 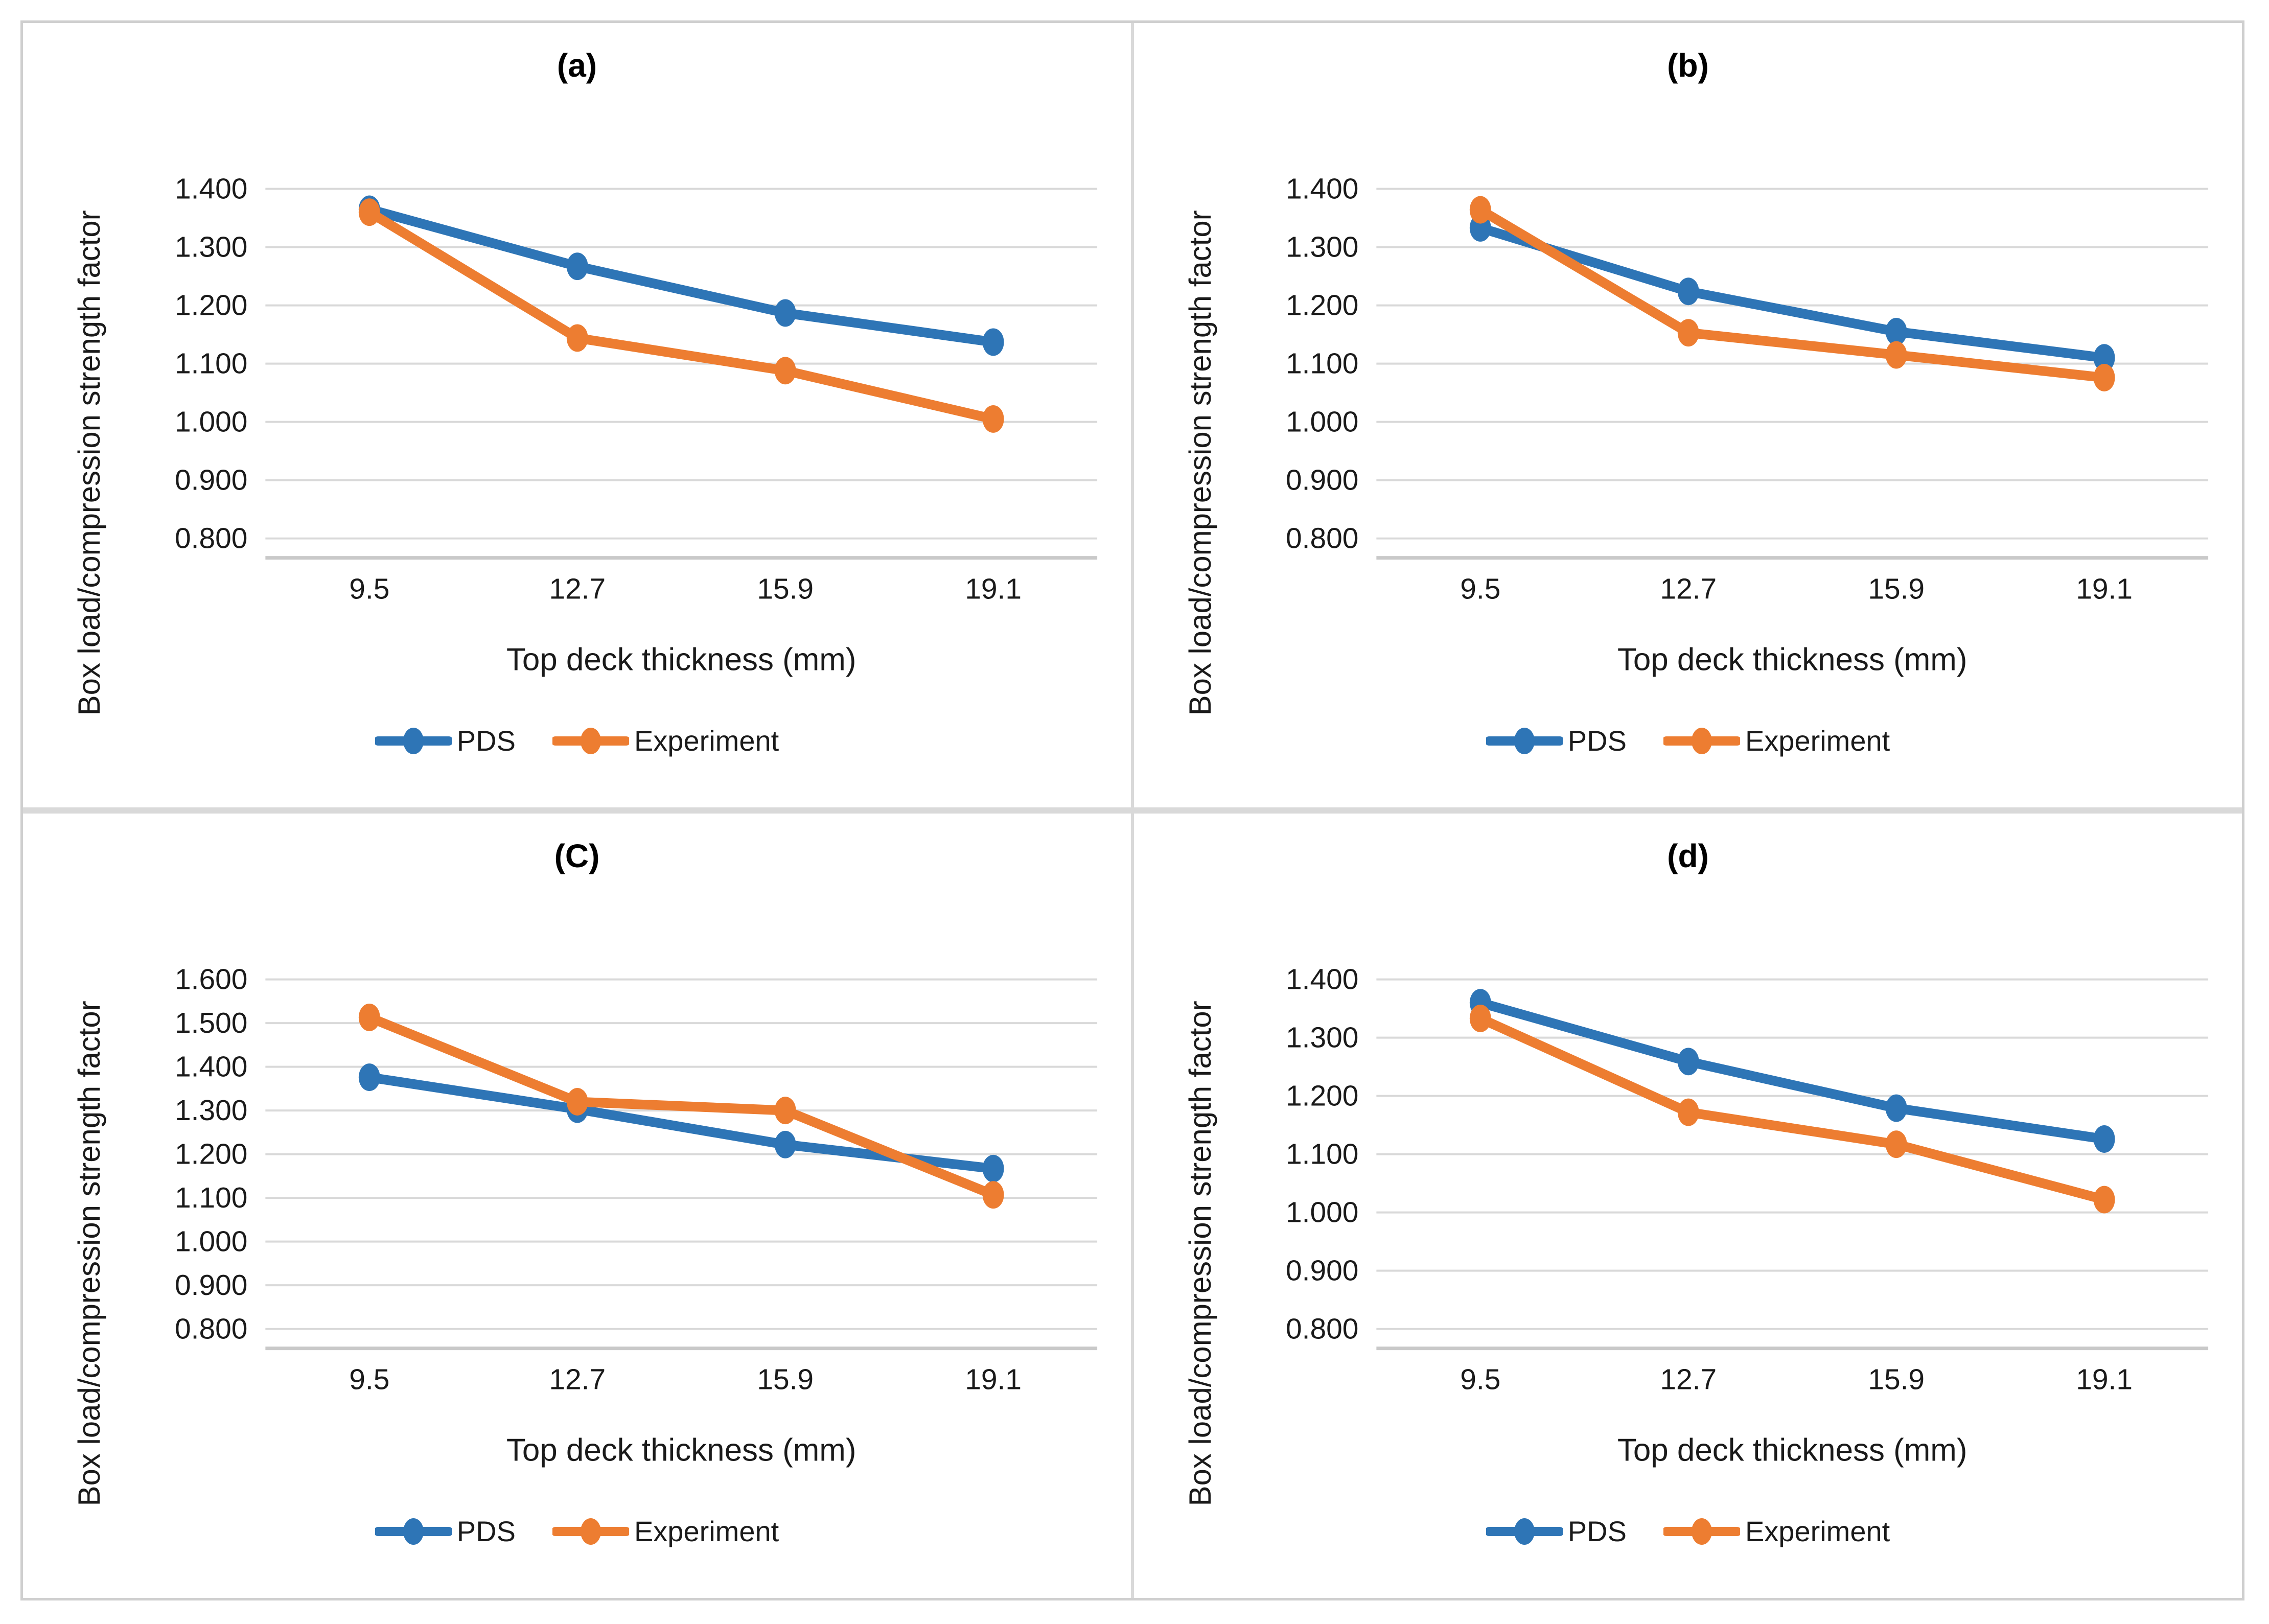 I want to click on y-tick-label: 1.600, so click(x=211, y=979).